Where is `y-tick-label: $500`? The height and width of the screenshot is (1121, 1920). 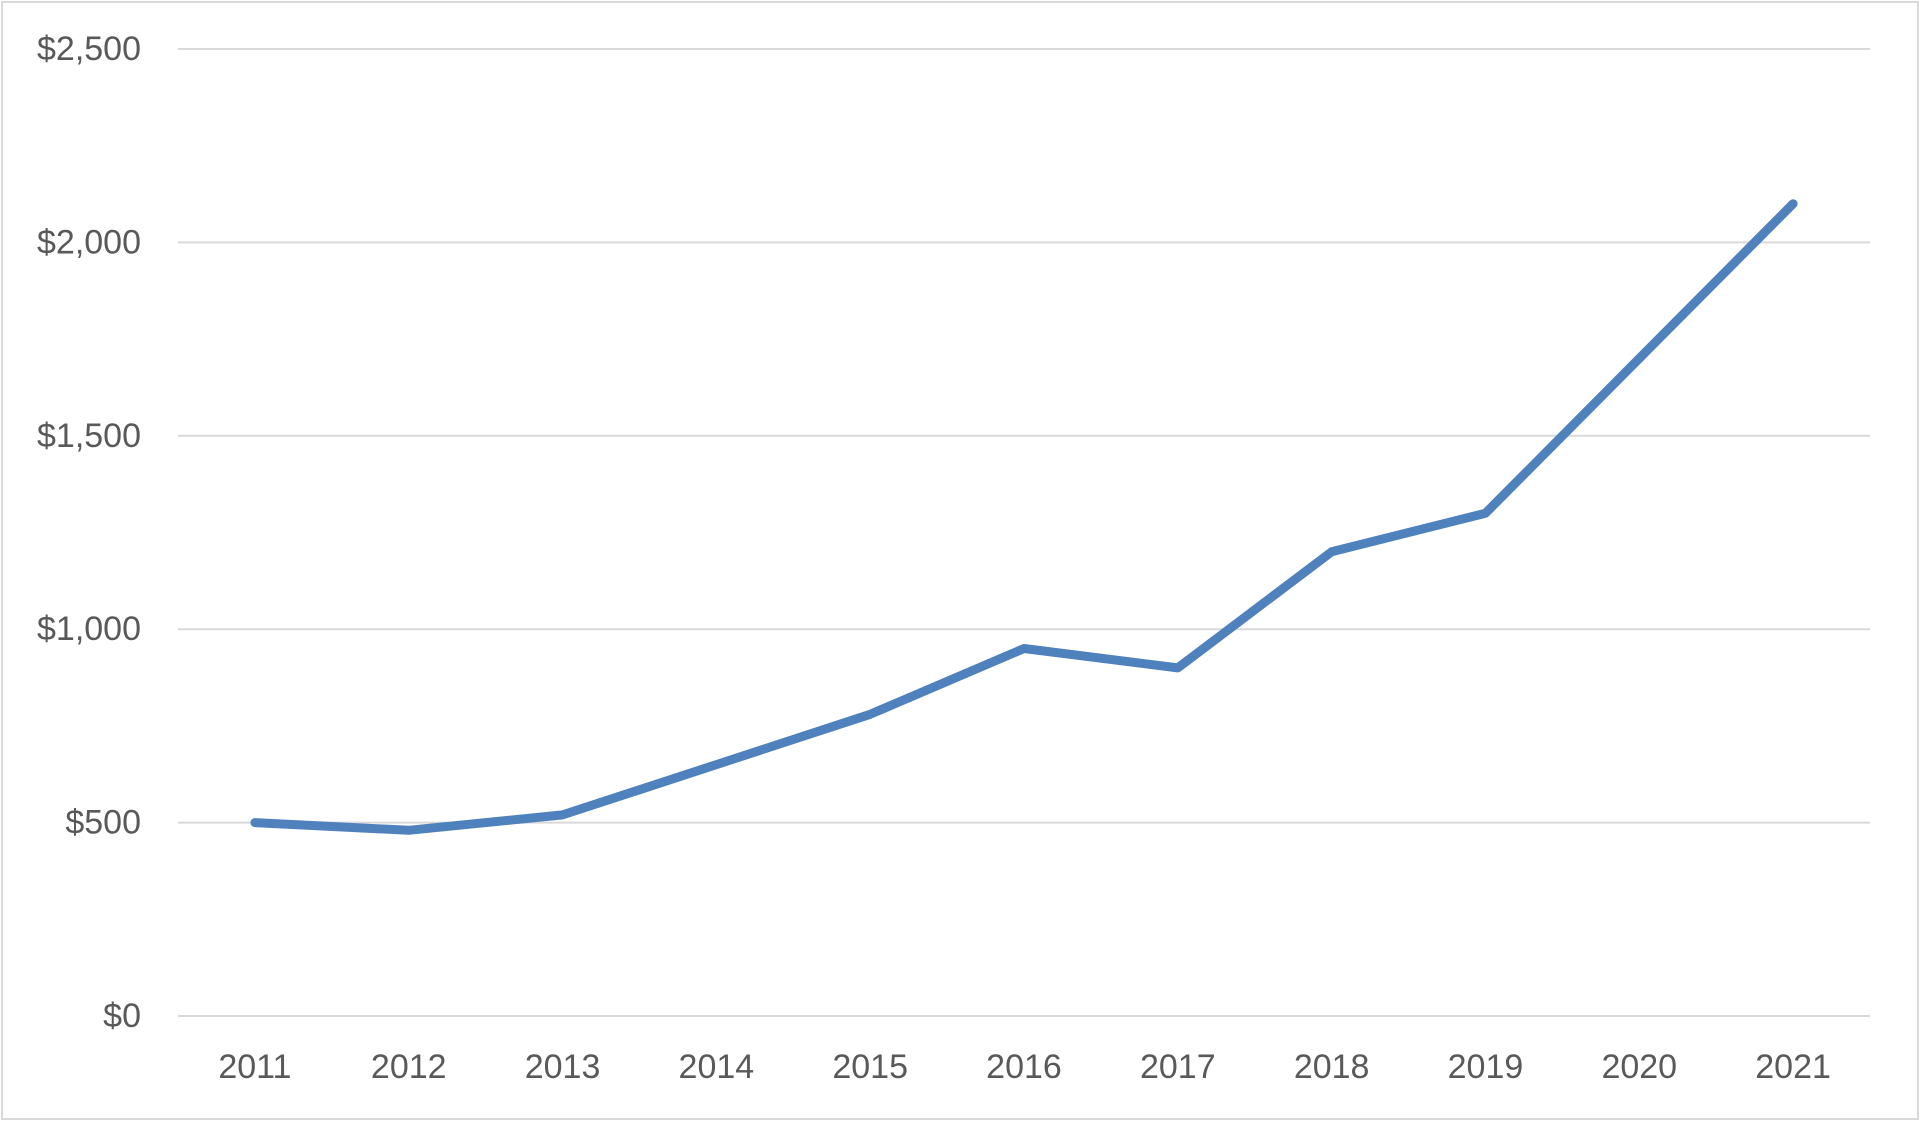
y-tick-label: $500 is located at coordinates (103, 823).